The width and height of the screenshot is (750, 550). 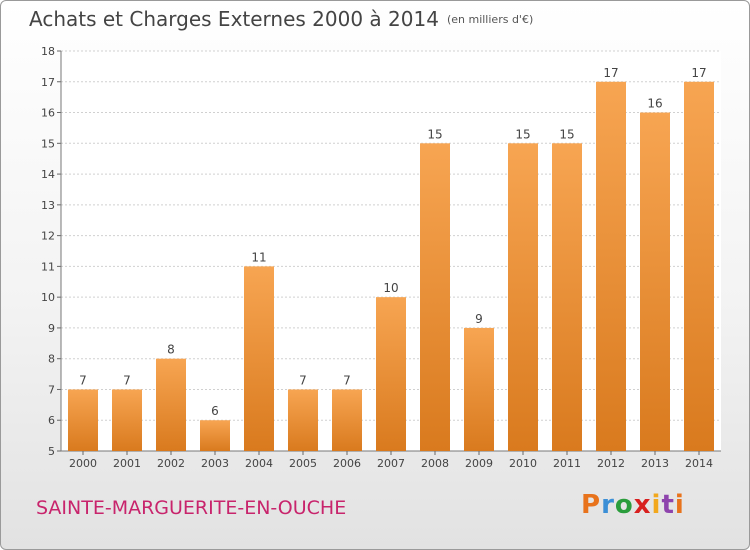 I want to click on y-tick-label: 17, so click(x=48, y=82).